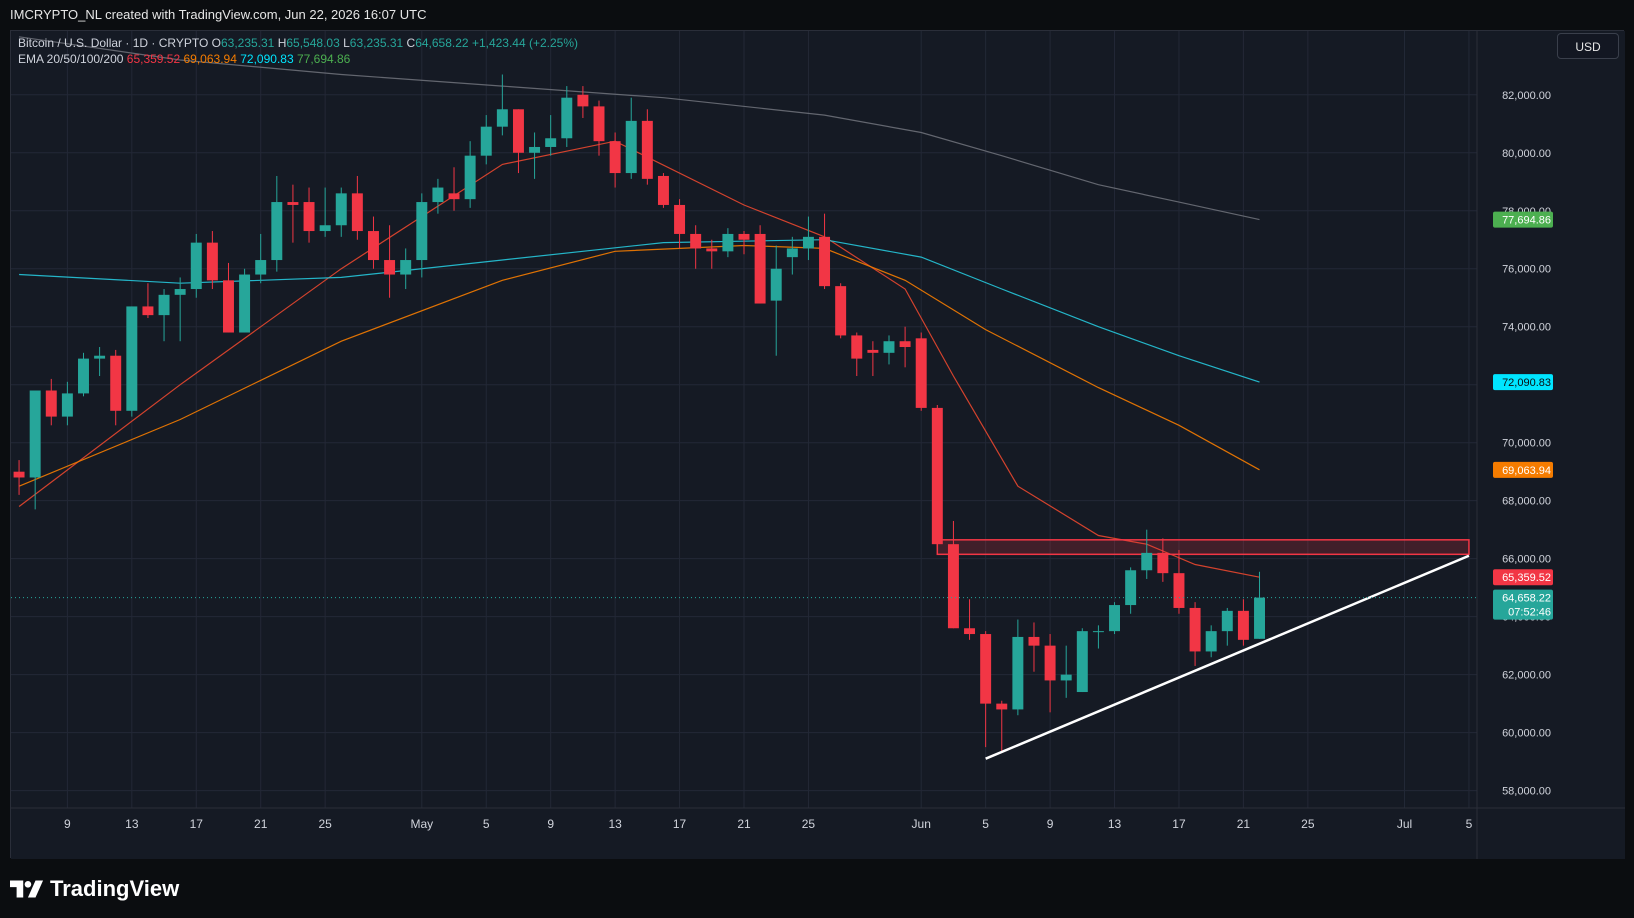 Image resolution: width=1634 pixels, height=918 pixels. What do you see at coordinates (1526, 96) in the screenshot?
I see `y-tick-label: 82,000.00` at bounding box center [1526, 96].